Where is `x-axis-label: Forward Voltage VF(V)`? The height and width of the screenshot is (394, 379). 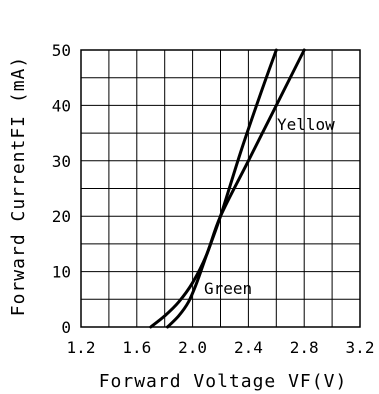
x-axis-label: Forward Voltage VF(V) is located at coordinates (223, 381).